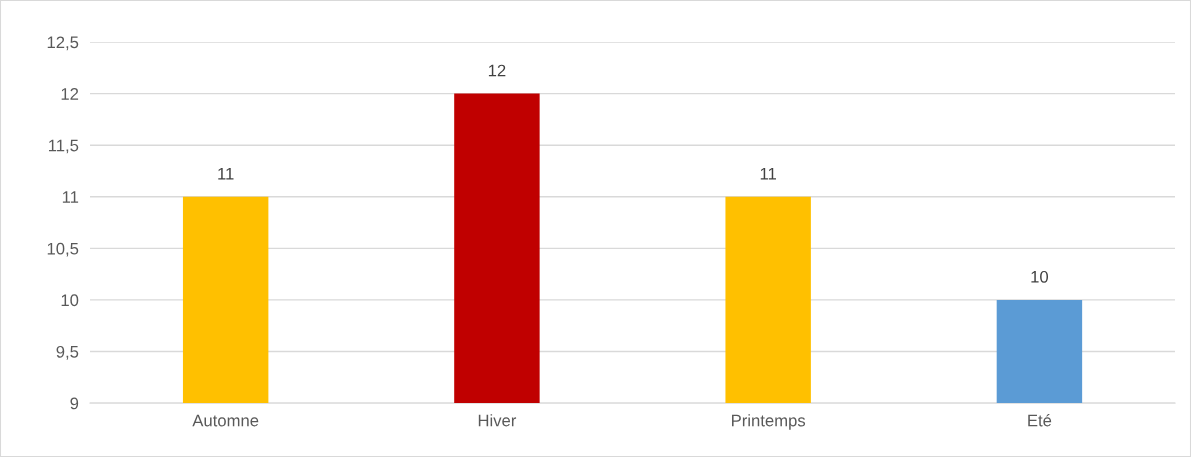 This screenshot has width=1191, height=457. Describe the element at coordinates (769, 422) in the screenshot. I see `x-tick-label: Printemps` at that location.